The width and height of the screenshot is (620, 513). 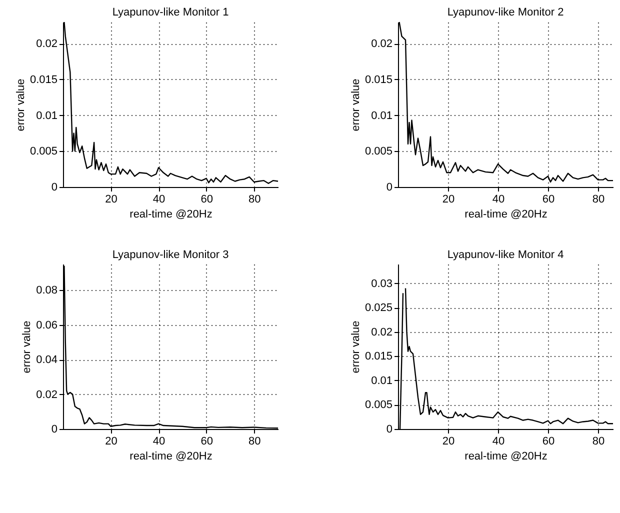 I want to click on chart-title: Lyapunov-like Monitor 1, so click(x=170, y=12).